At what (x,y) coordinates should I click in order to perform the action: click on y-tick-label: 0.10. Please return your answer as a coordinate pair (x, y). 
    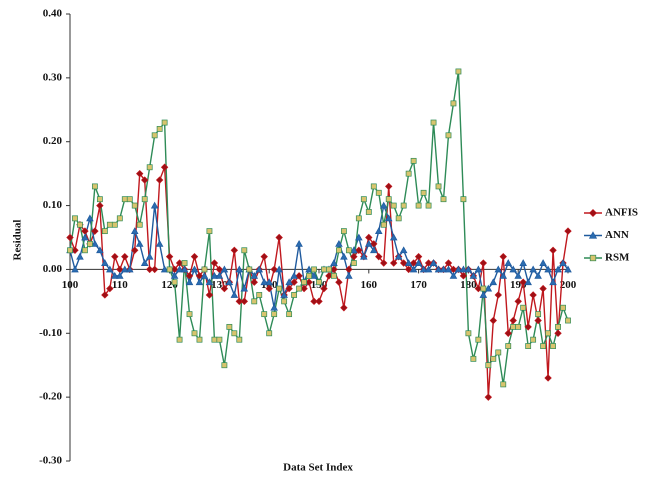
    Looking at the image, I should click on (53, 205).